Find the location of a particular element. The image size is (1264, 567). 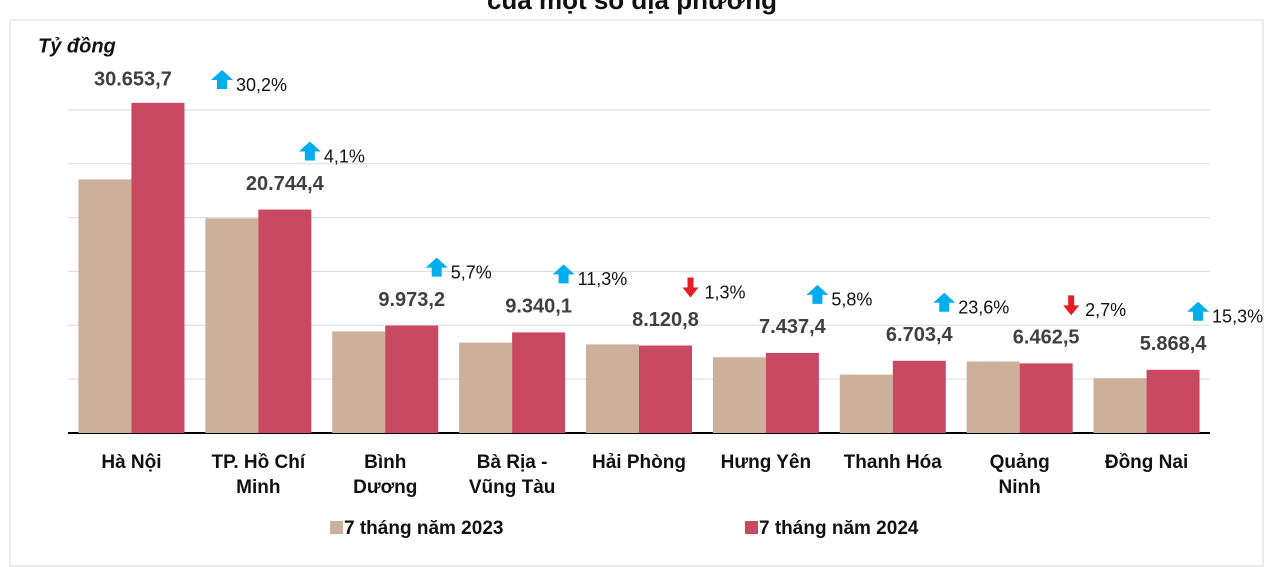

change-label: 4,1% is located at coordinates (344, 156).